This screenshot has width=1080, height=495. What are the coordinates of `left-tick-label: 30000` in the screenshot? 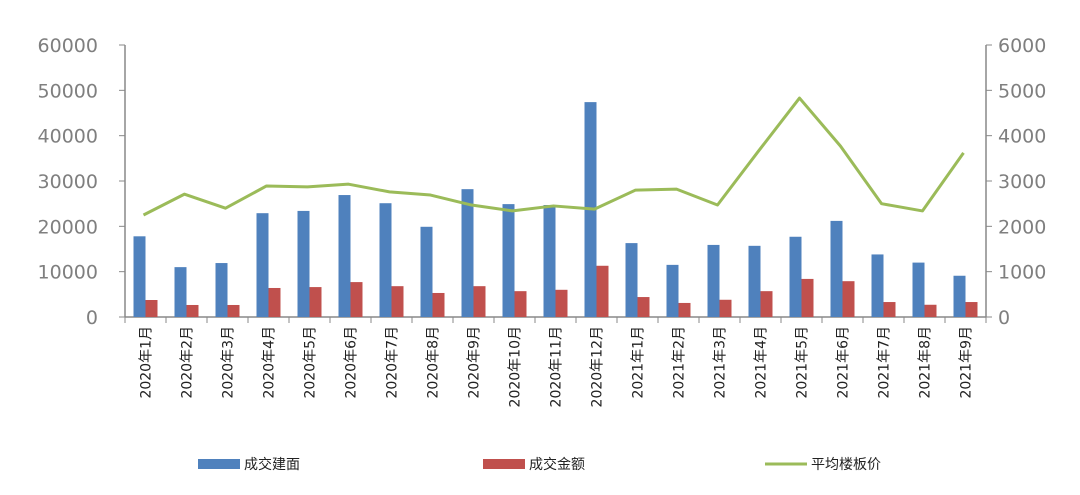 It's located at (68, 182).